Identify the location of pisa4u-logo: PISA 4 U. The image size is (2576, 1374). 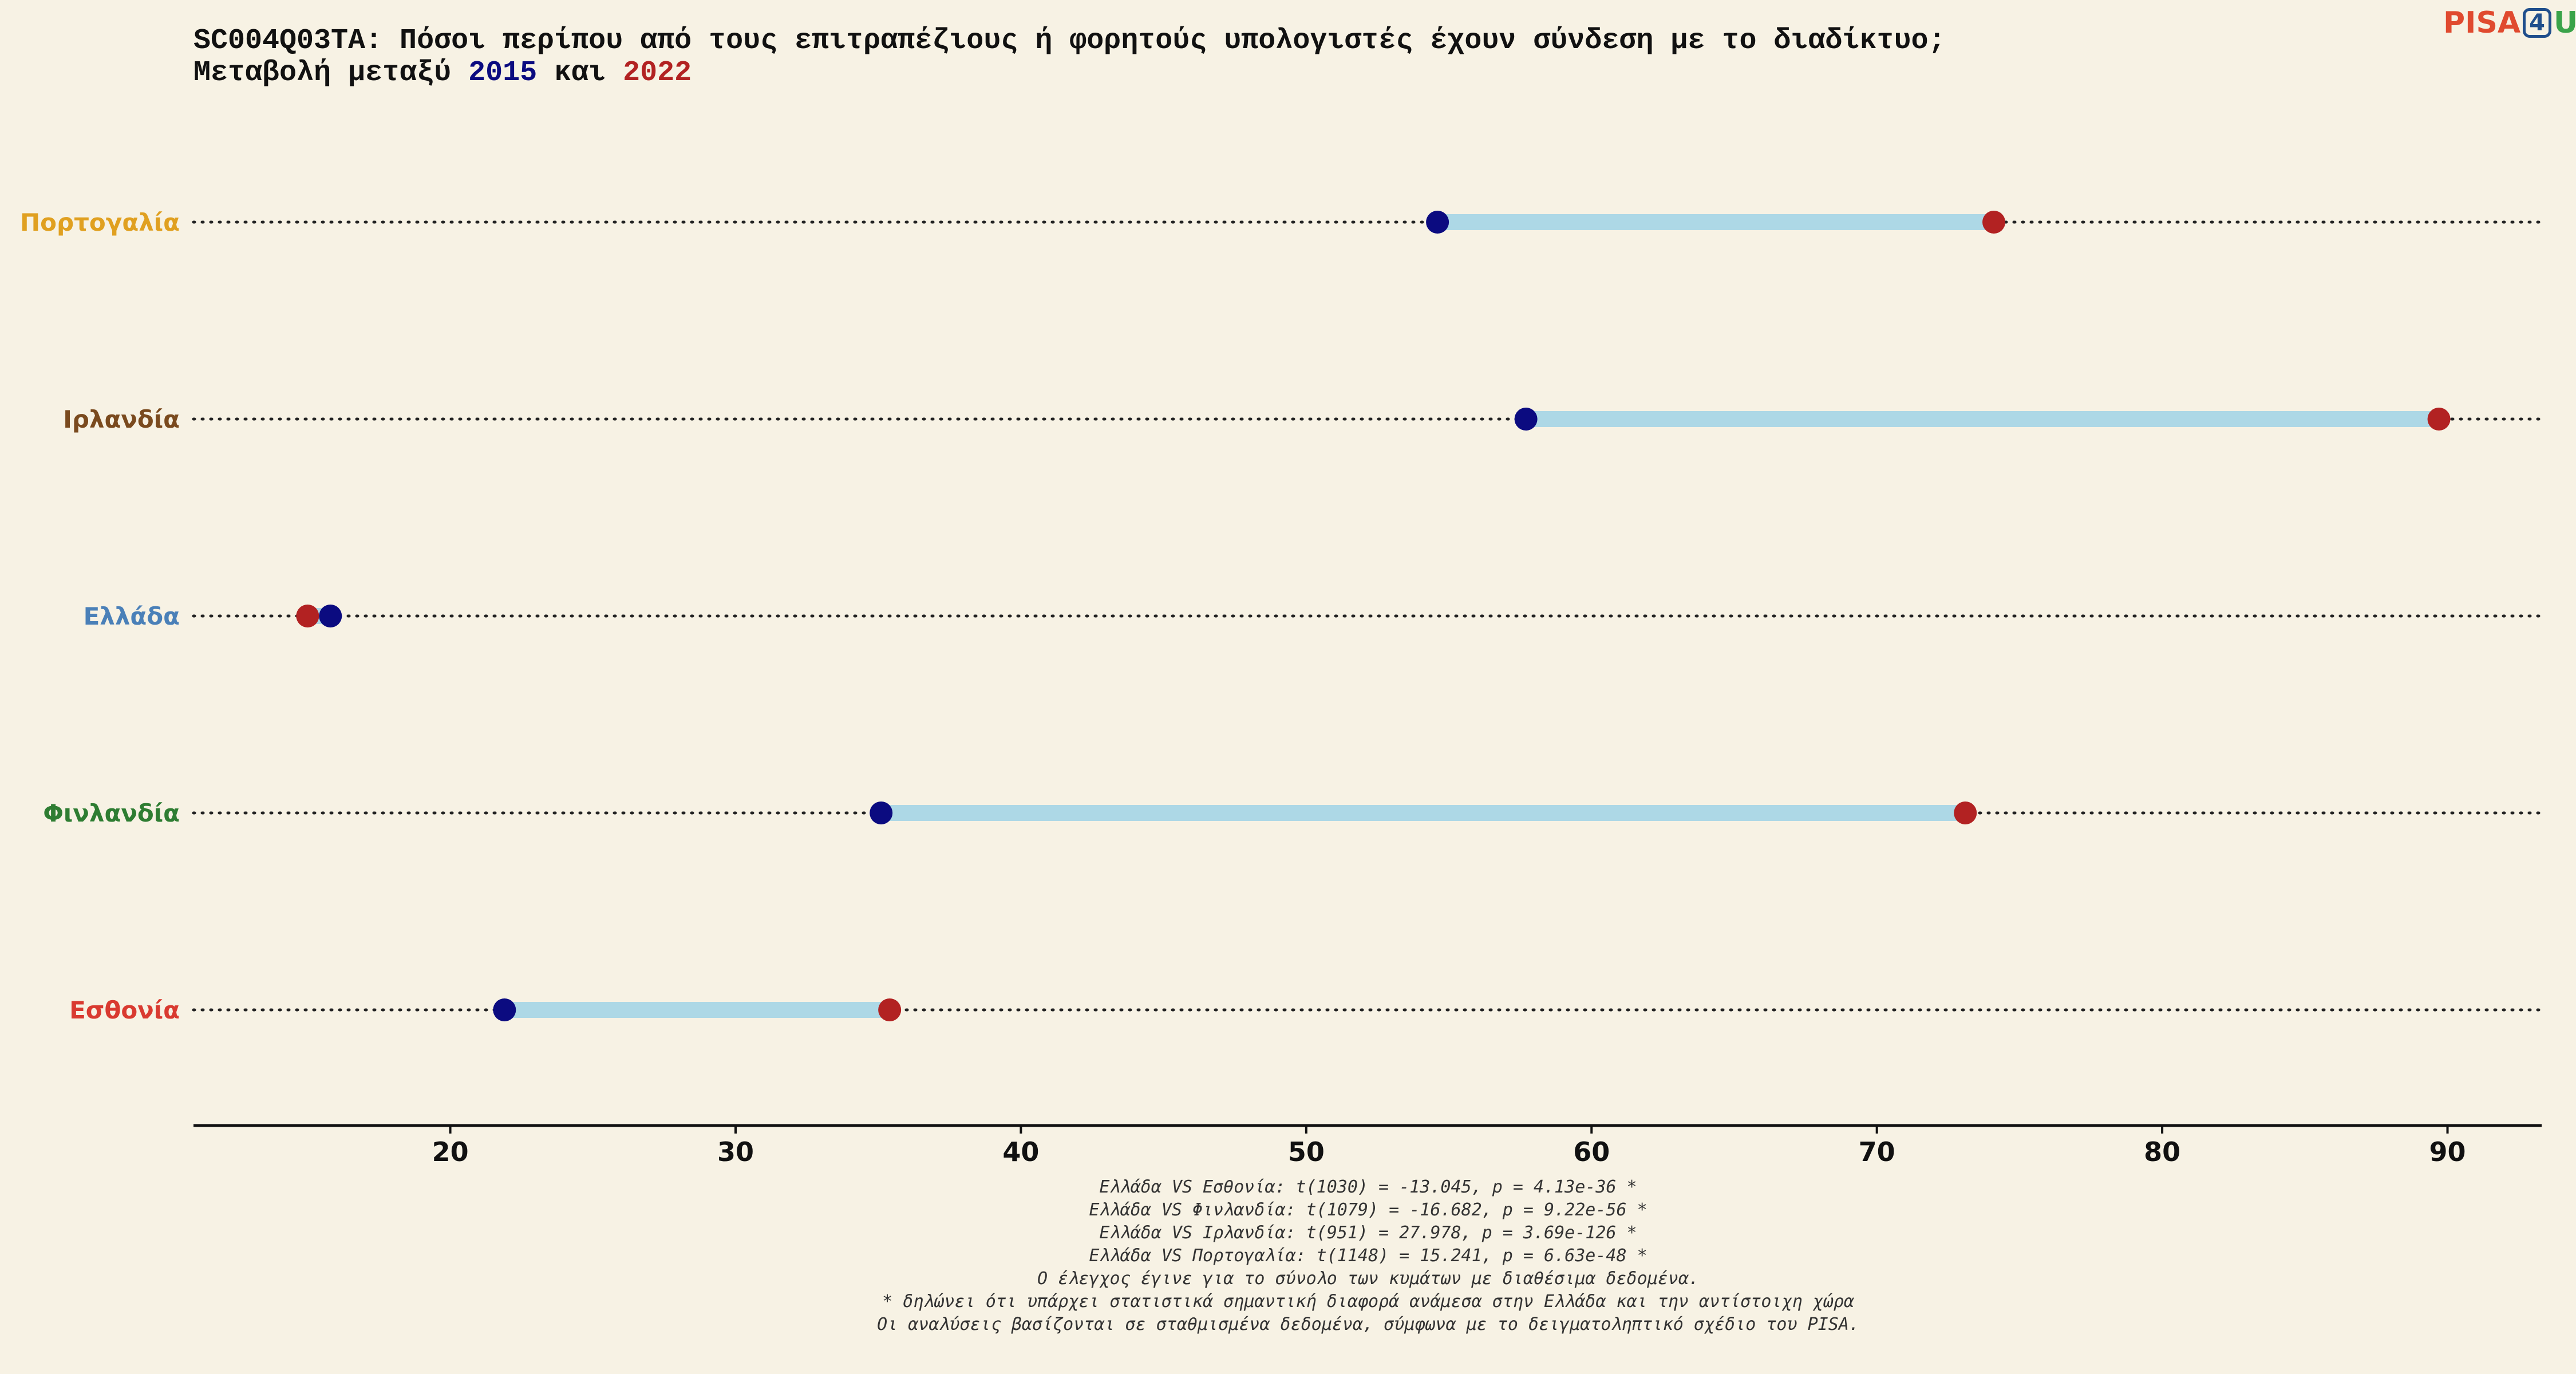
(2509, 23).